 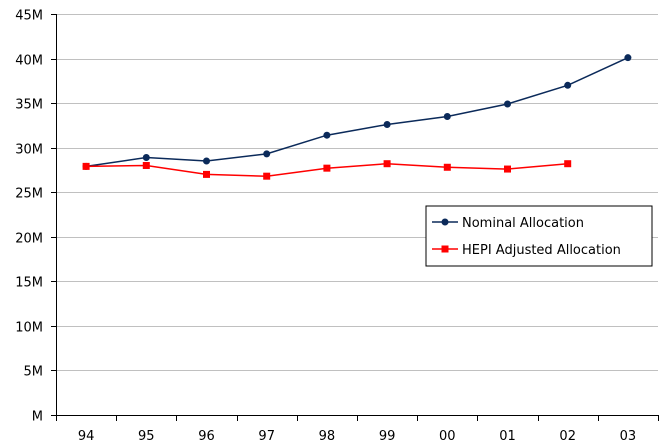 I want to click on legend-box, so click(x=539, y=236).